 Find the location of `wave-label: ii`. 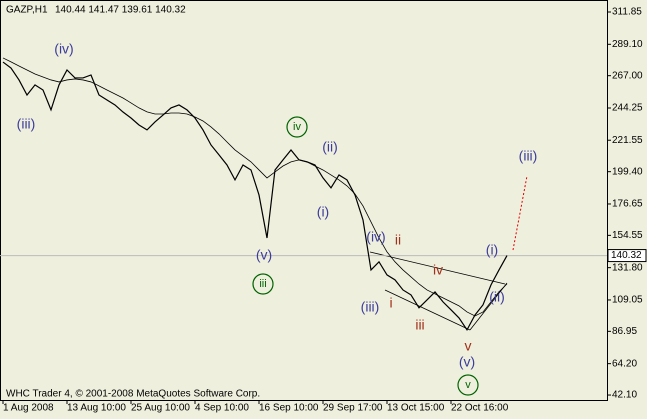

wave-label: ii is located at coordinates (398, 240).